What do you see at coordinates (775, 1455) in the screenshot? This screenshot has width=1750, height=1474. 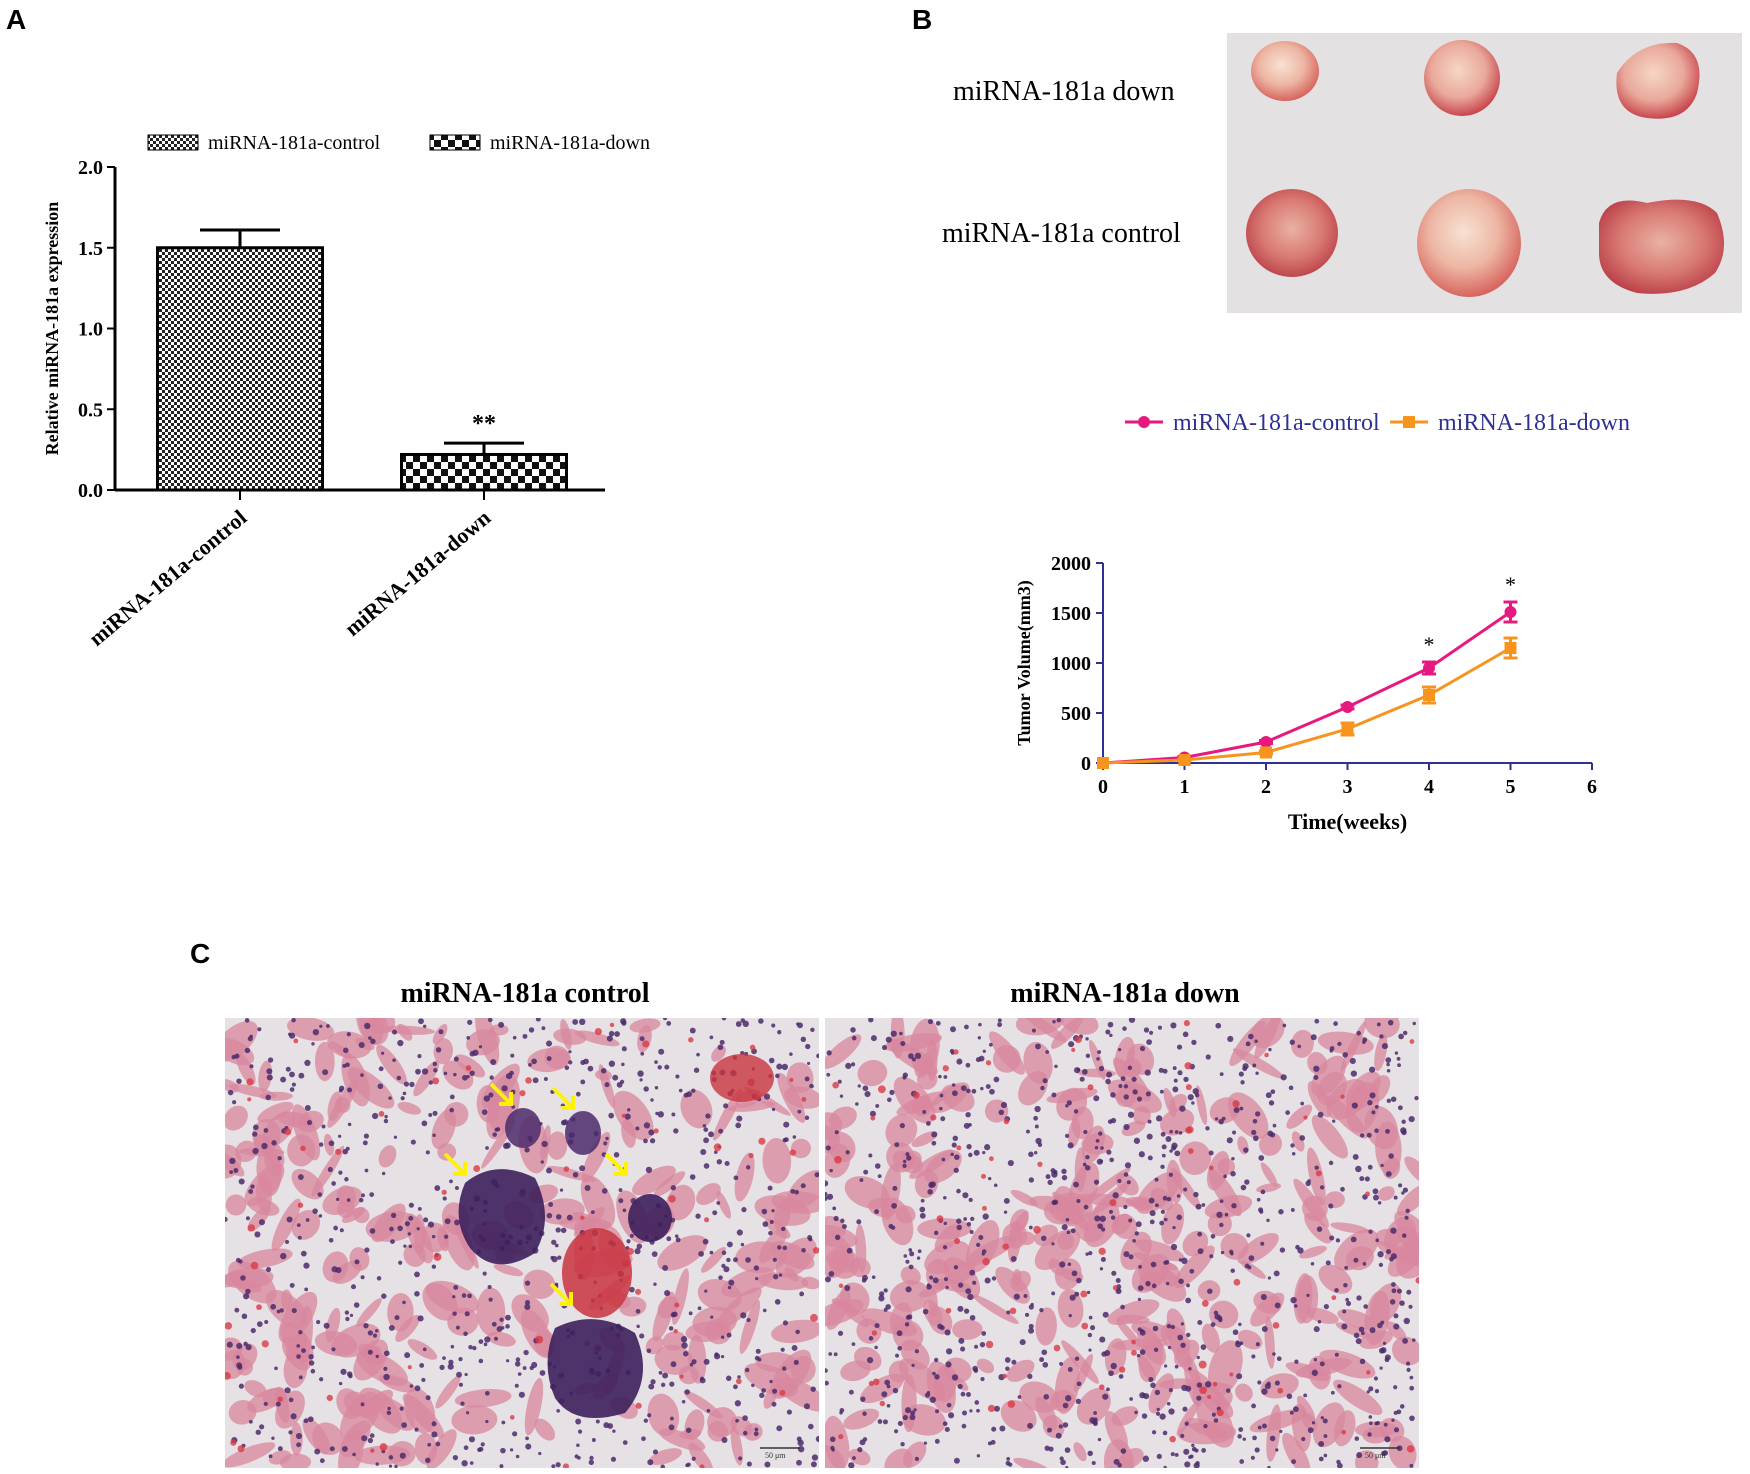 I see `scale-bar-left: 50 μm` at bounding box center [775, 1455].